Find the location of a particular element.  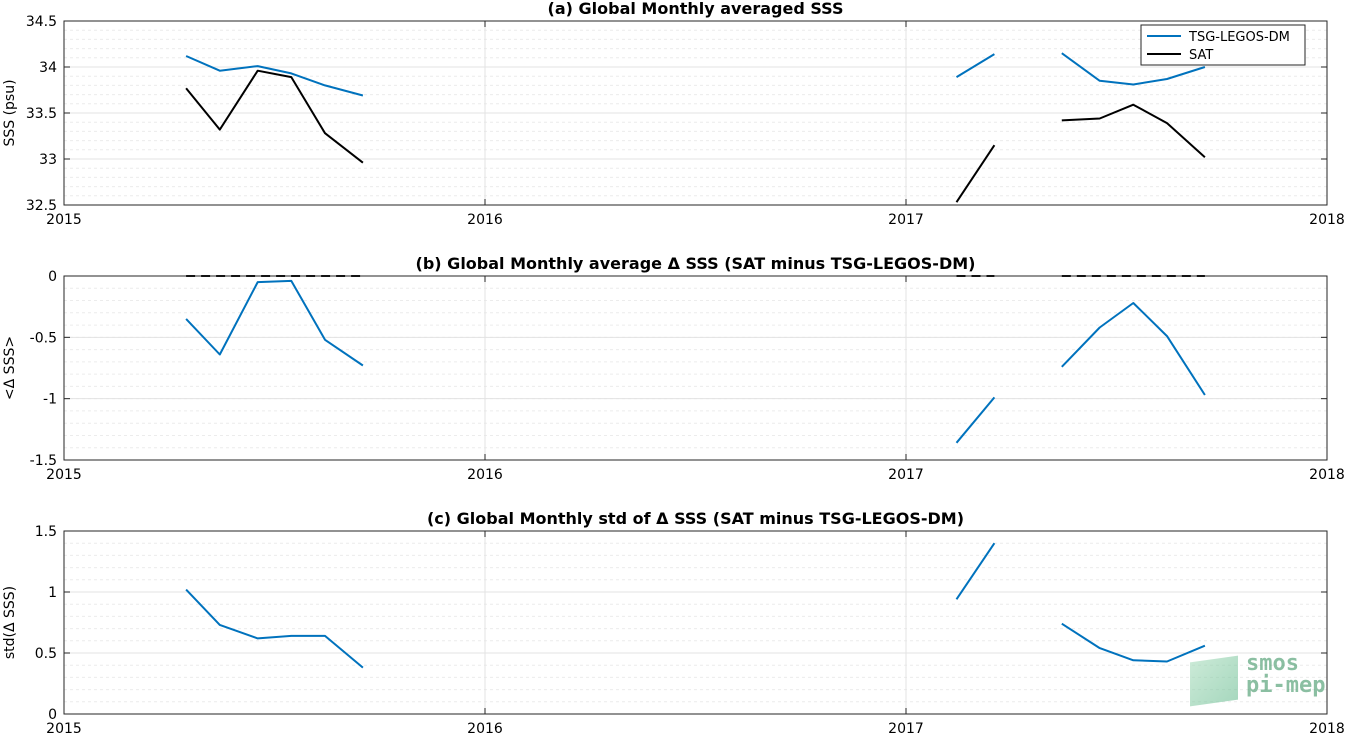

y-tick-label: -1 is located at coordinates (50, 400).